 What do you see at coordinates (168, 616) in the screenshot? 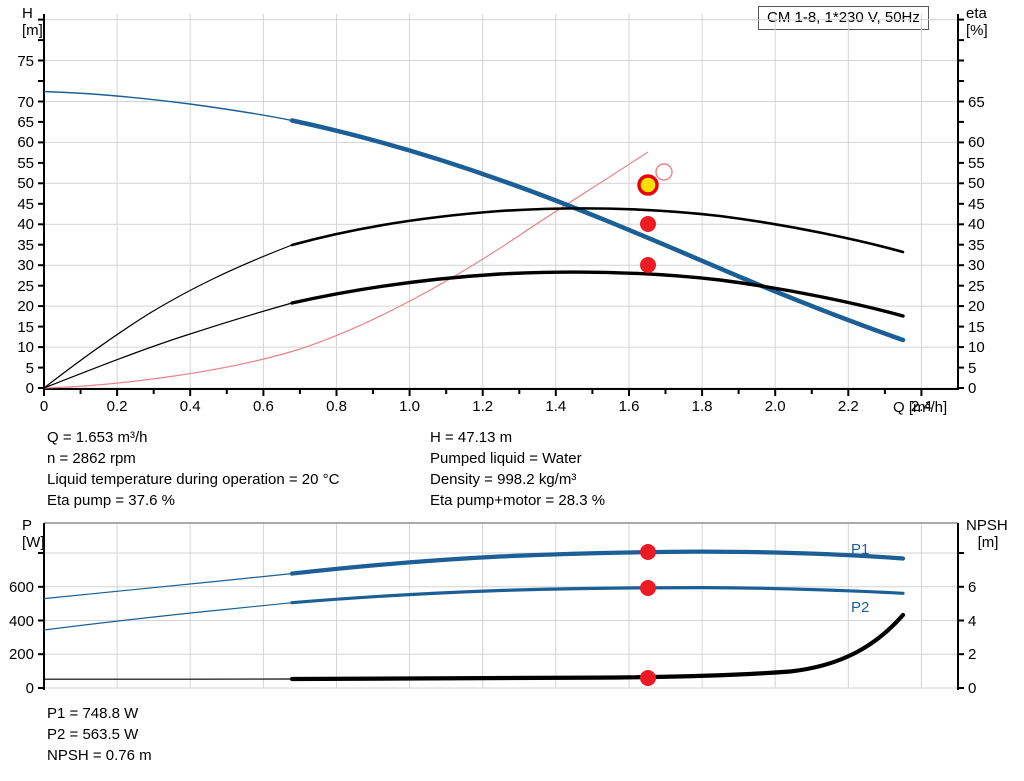
I see `p2-curve-thin` at bounding box center [168, 616].